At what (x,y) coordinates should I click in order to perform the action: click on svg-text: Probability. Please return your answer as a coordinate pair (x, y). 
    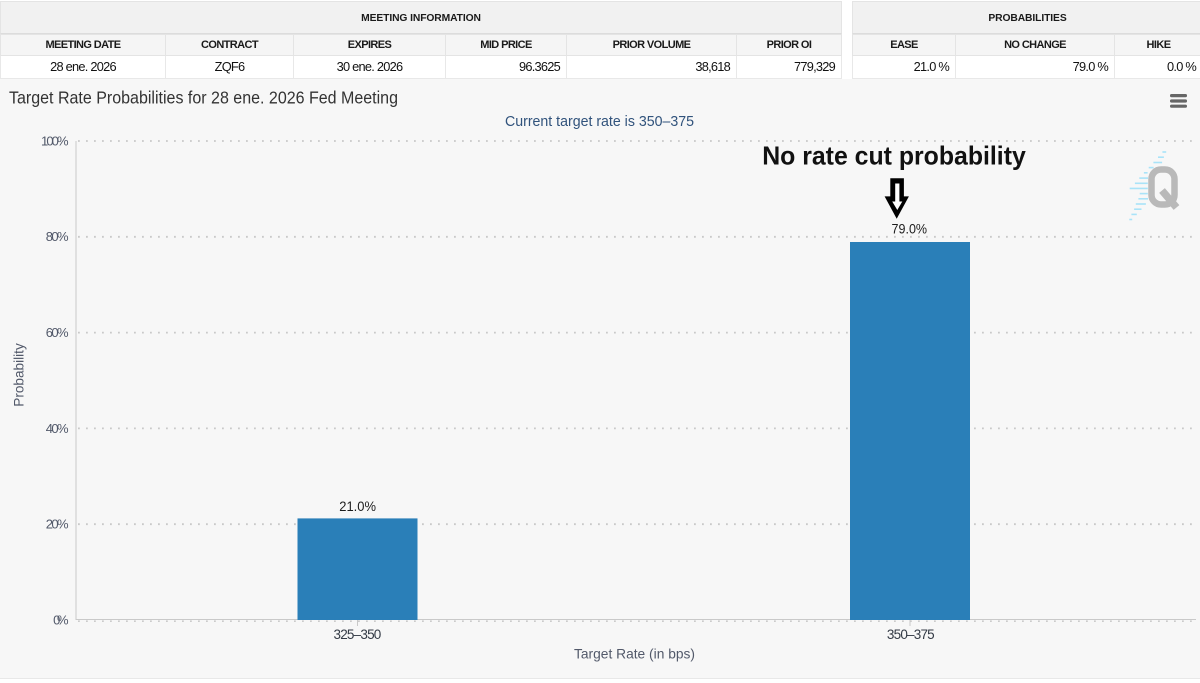
    Looking at the image, I should click on (19, 375).